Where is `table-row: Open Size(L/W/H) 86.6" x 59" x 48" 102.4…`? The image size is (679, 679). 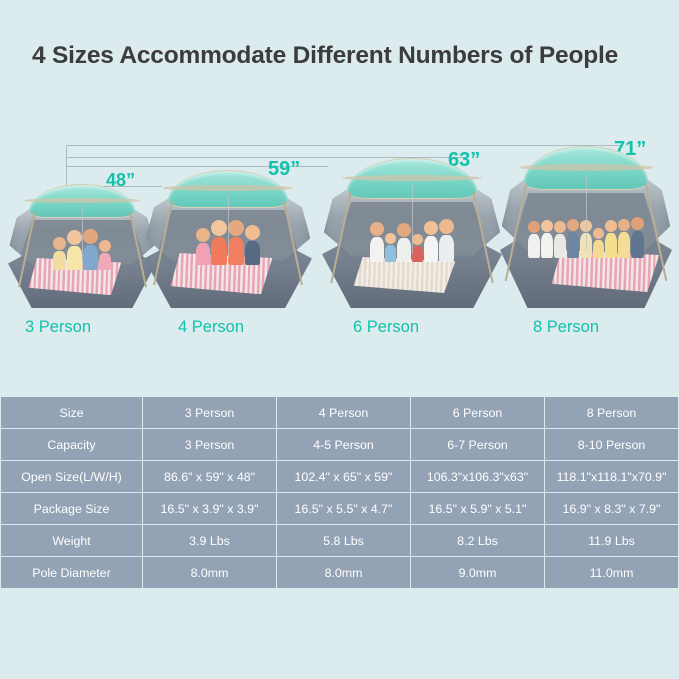
table-row: Open Size(L/W/H) 86.6" x 59" x 48" 102.4… is located at coordinates (339, 476).